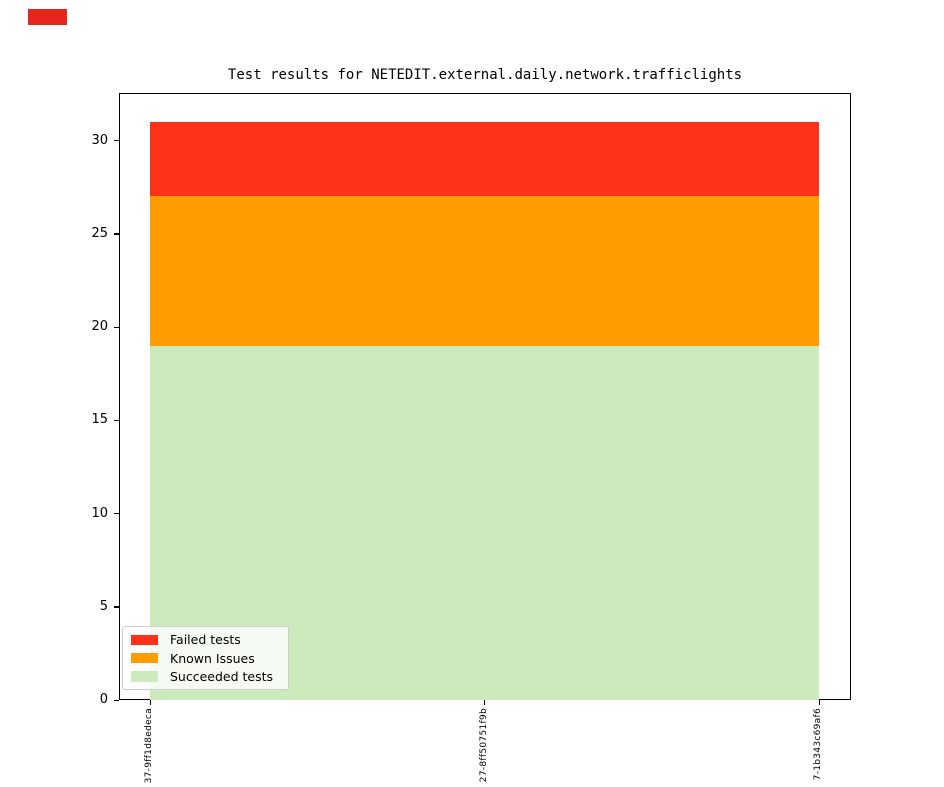  I want to click on legend-item: Failed tests, so click(205, 639).